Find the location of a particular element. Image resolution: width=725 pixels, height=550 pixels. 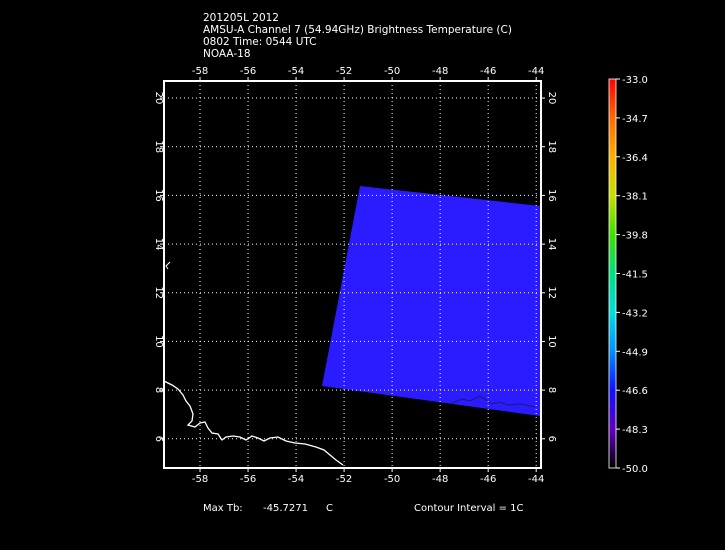

lat-label-left: 6 is located at coordinates (158, 439).